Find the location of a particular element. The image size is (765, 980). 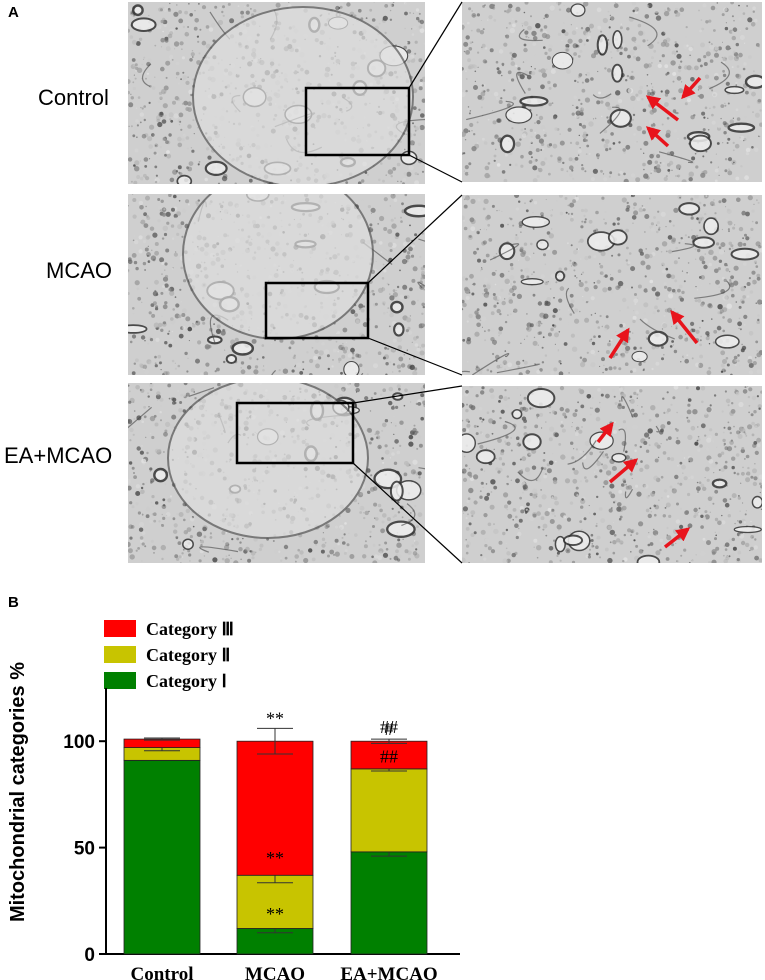

micrograph-mcao-zoom is located at coordinates (612, 285).